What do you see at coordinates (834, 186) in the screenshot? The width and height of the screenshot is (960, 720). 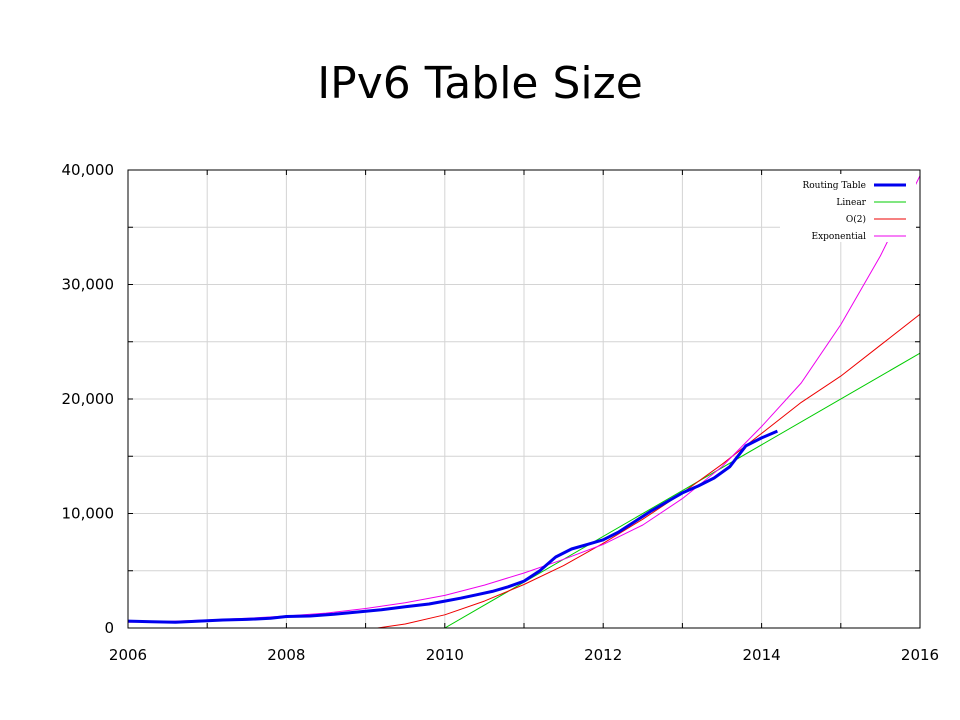 I see `legend-label: Routing Table` at bounding box center [834, 186].